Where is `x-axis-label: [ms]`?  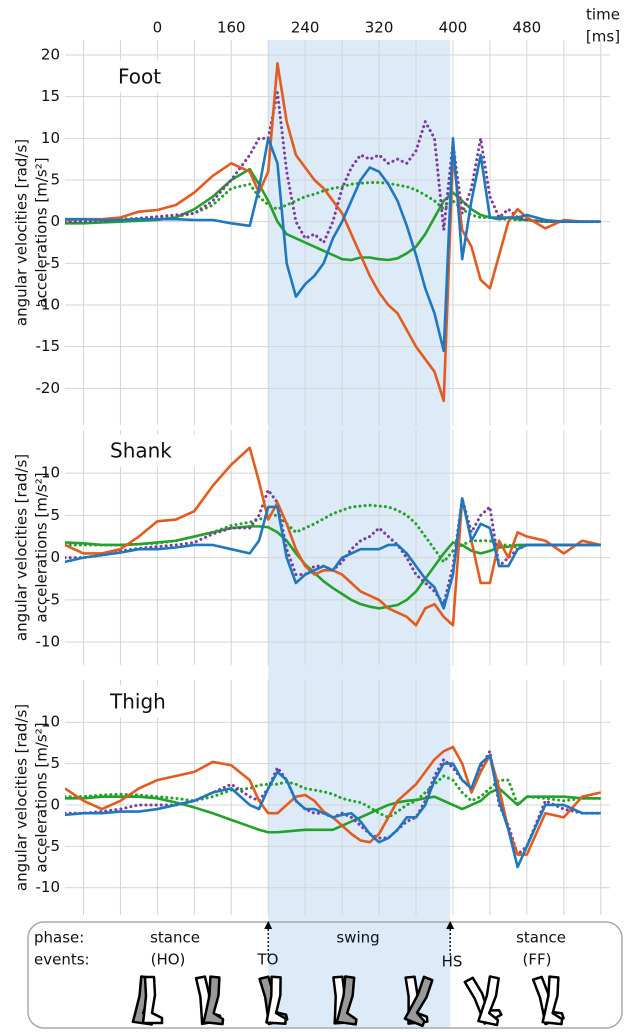
x-axis-label: [ms] is located at coordinates (603, 37).